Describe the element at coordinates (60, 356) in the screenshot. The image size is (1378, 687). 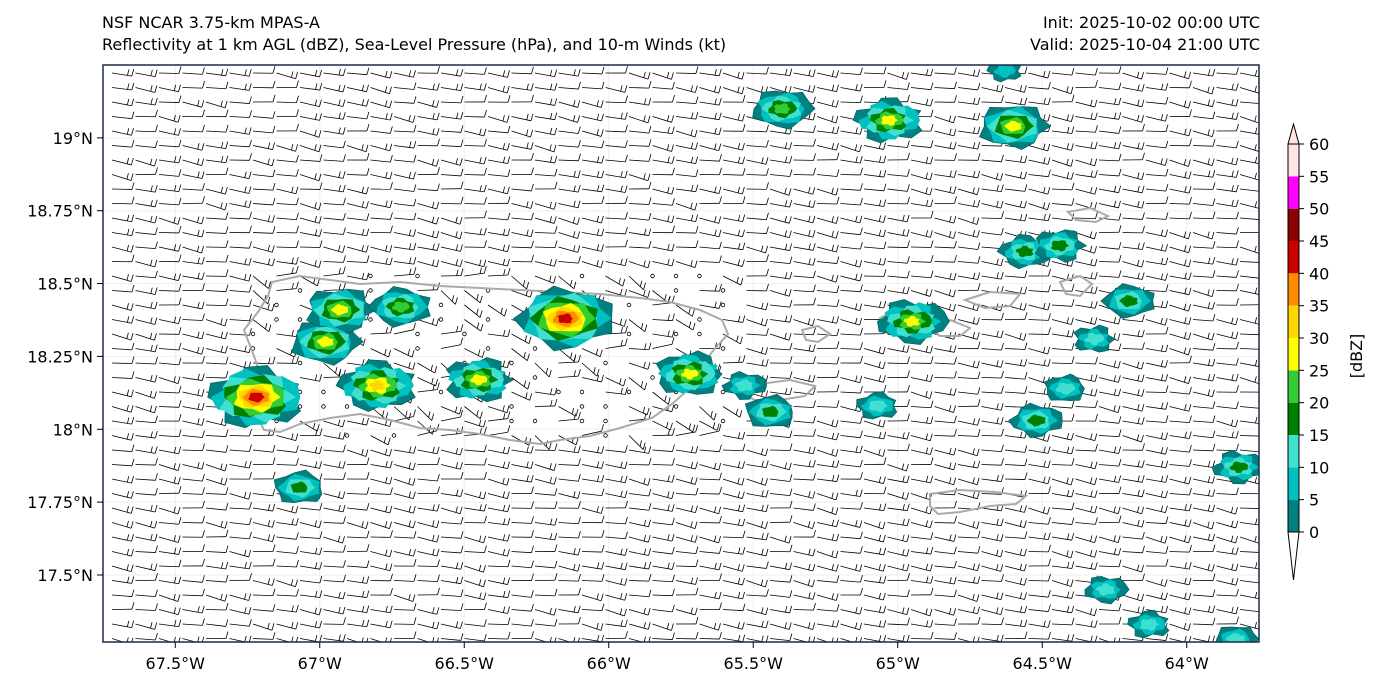
I see `lat-tick-label: 18.25°N` at that location.